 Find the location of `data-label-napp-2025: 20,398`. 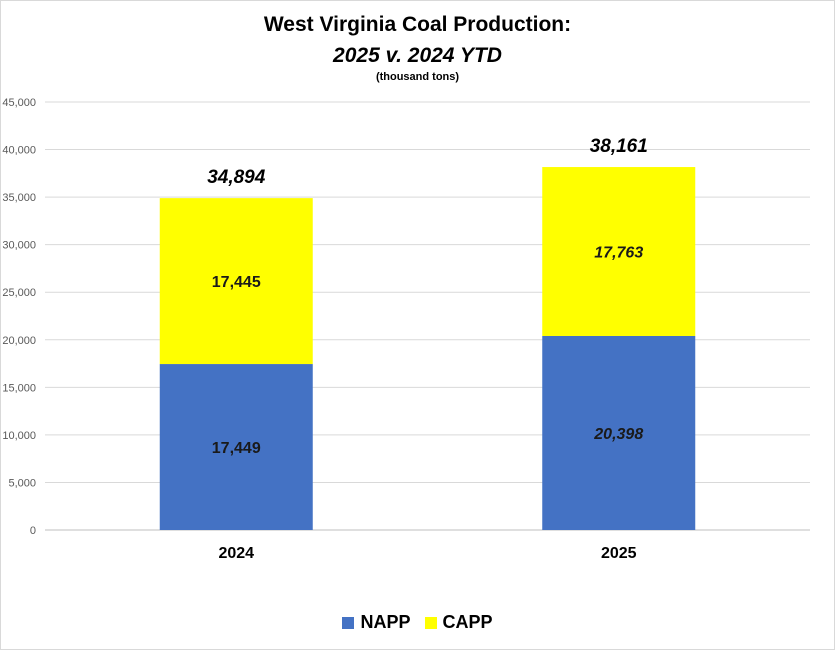

data-label-napp-2025: 20,398 is located at coordinates (618, 434).